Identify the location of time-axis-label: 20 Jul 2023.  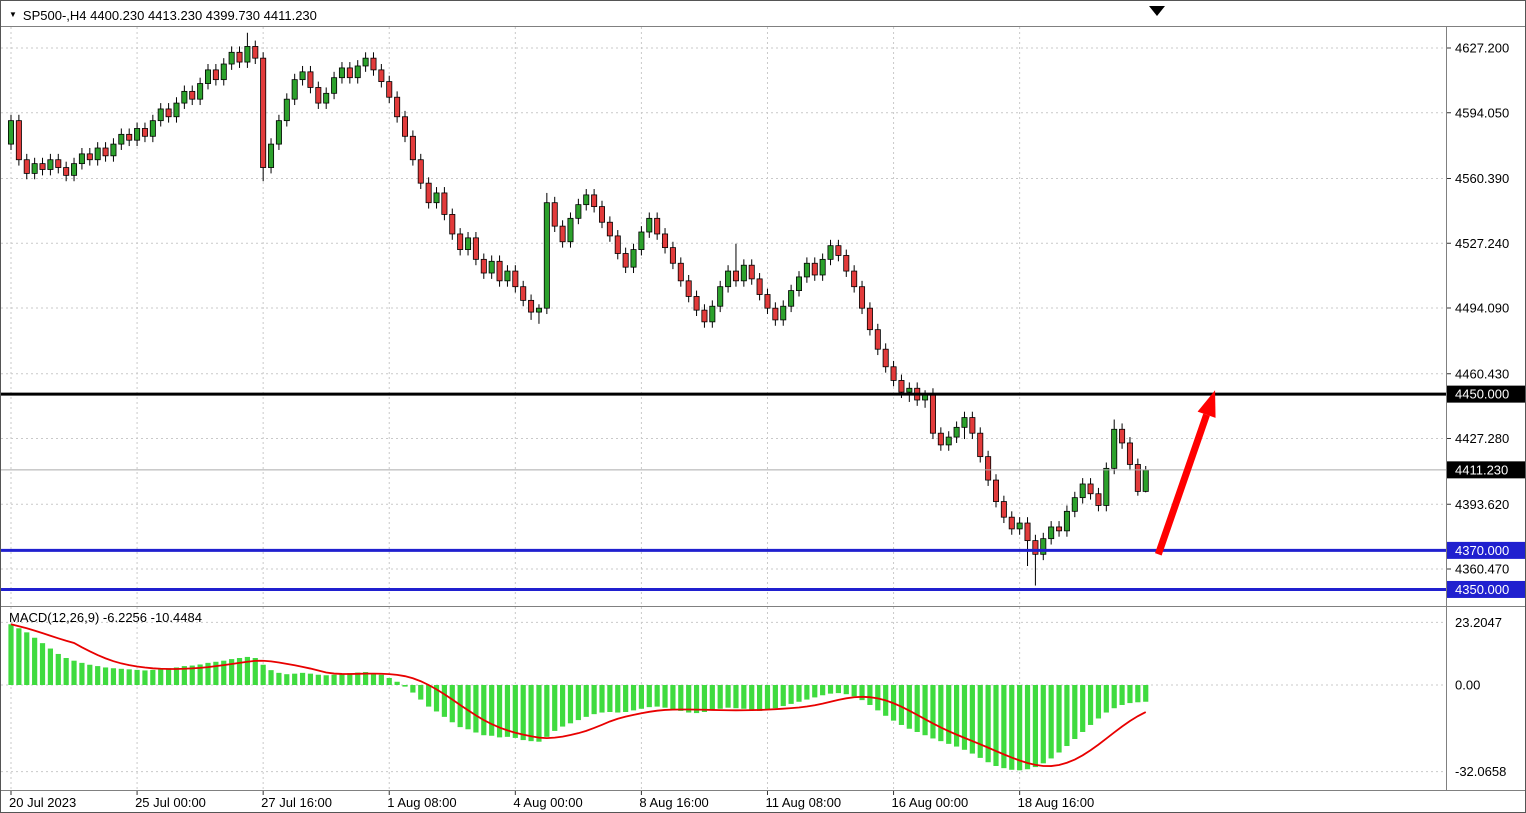
(42, 802).